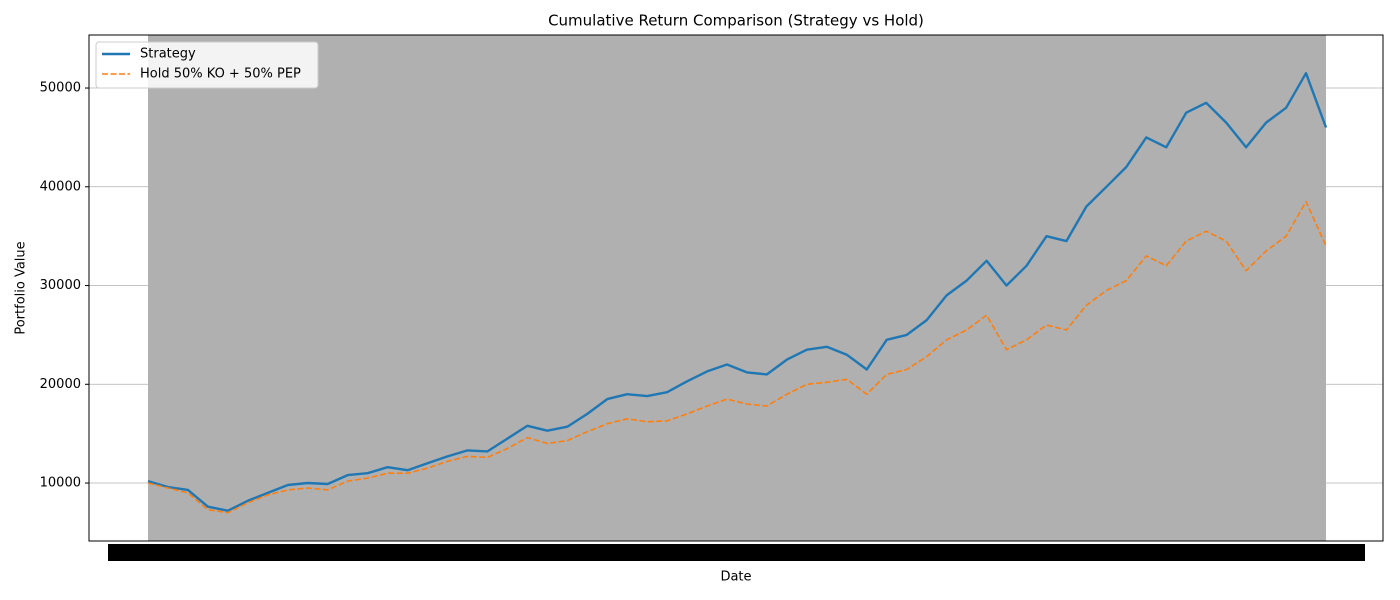 This screenshot has height=600, width=1400. I want to click on x-tick-labels-overlap, so click(736, 552).